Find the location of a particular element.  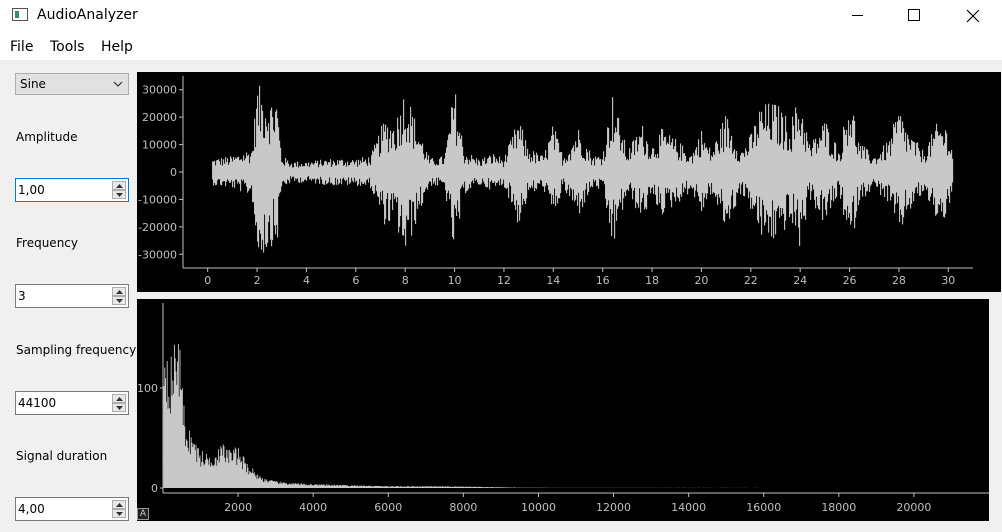

sampling-frequency-spinbox is located at coordinates (72, 403).